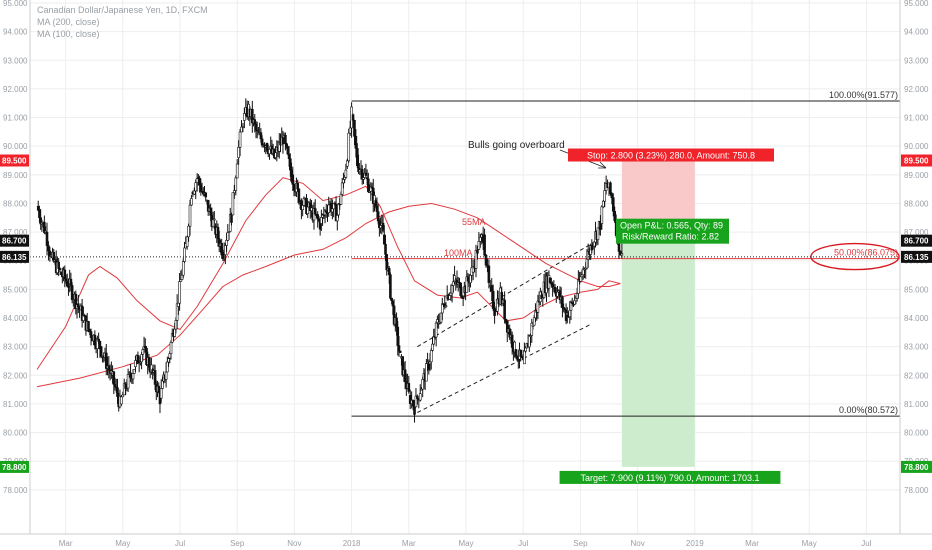  Describe the element at coordinates (465, 543) in the screenshot. I see `x-tick-label: May` at that location.